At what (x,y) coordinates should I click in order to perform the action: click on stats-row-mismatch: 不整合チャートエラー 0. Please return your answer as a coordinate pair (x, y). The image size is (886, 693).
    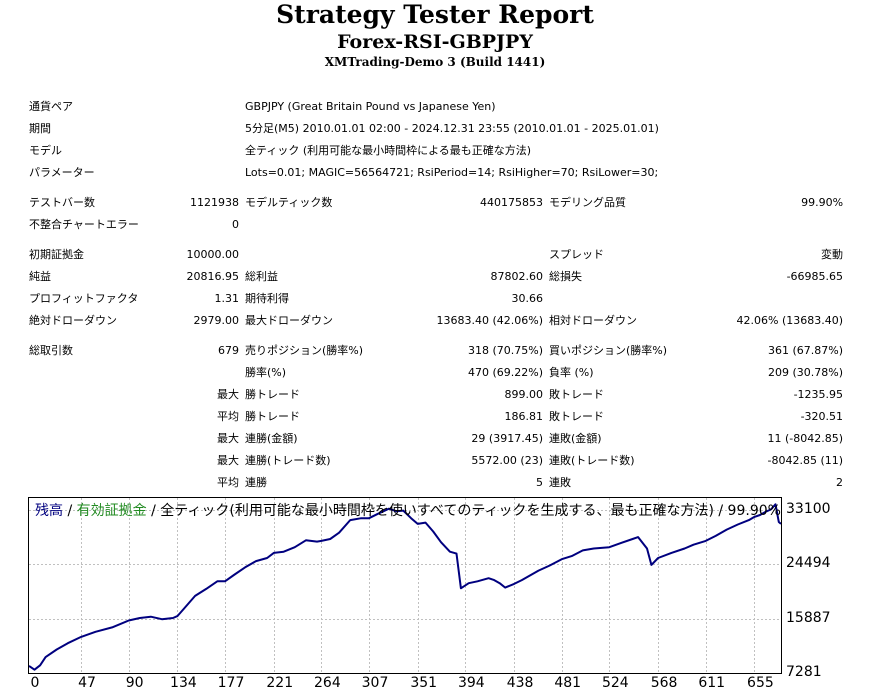
    Looking at the image, I should click on (436, 224).